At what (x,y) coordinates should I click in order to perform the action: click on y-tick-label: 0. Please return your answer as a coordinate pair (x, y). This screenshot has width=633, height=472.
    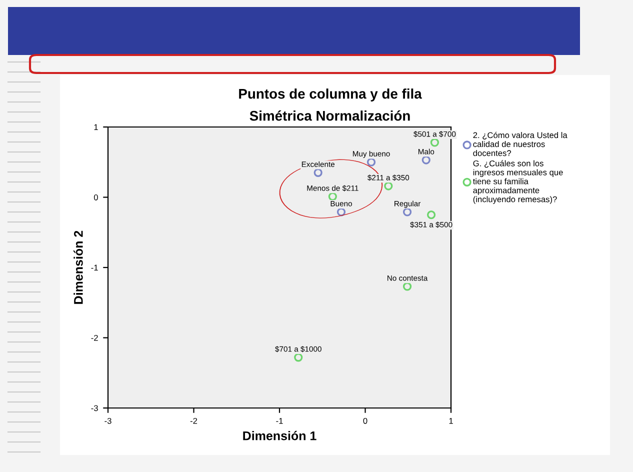
    Looking at the image, I should click on (96, 197).